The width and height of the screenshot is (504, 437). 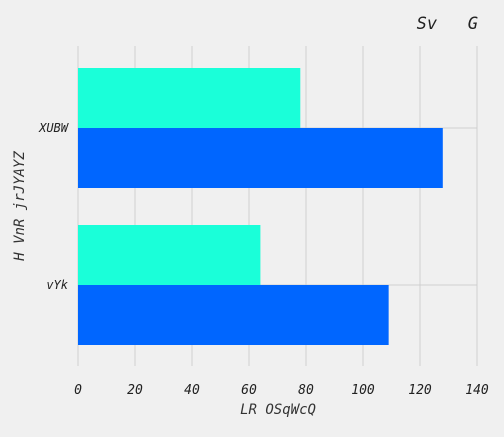 What do you see at coordinates (420, 390) in the screenshot?
I see `x-tick-label: 120` at bounding box center [420, 390].